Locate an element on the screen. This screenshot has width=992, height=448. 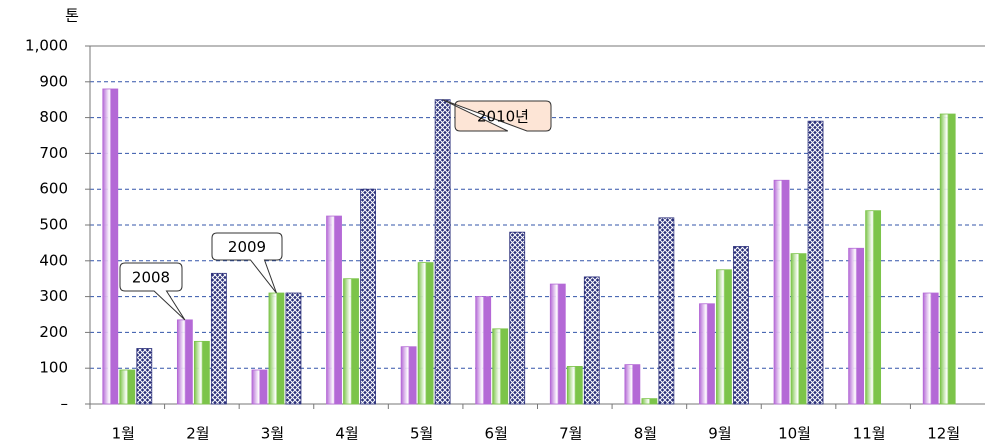
x-tick-label: 9월 is located at coordinates (719, 434).